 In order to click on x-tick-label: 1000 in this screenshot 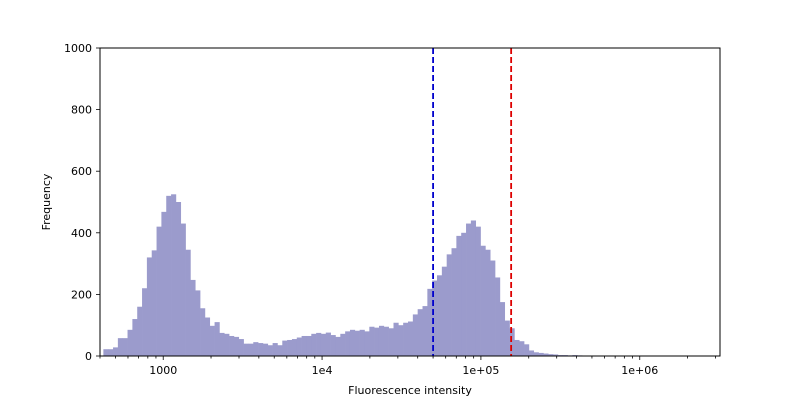, I will do `click(163, 370)`.